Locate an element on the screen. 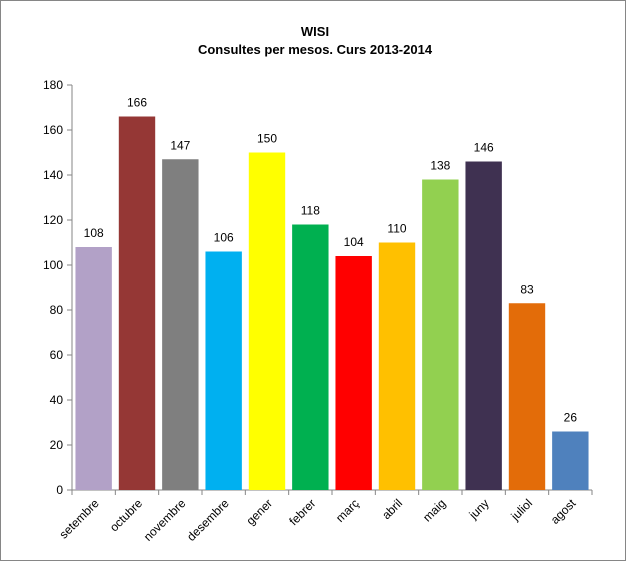 This screenshot has width=626, height=561. x-tick-label: juliol is located at coordinates (522, 510).